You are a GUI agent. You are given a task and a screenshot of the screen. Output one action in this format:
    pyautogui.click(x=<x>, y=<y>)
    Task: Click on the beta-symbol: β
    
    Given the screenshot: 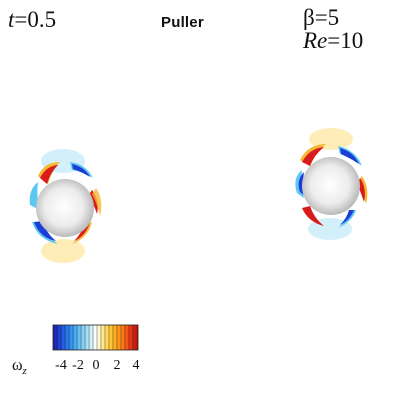 What is the action you would take?
    pyautogui.click(x=309, y=17)
    